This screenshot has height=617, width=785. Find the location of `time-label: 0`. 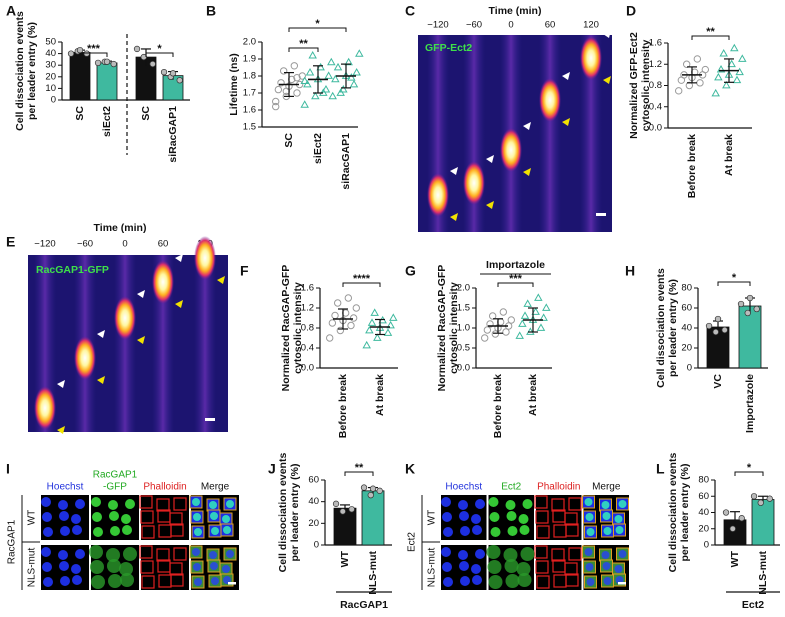

time-label: 0 is located at coordinates (124, 244).